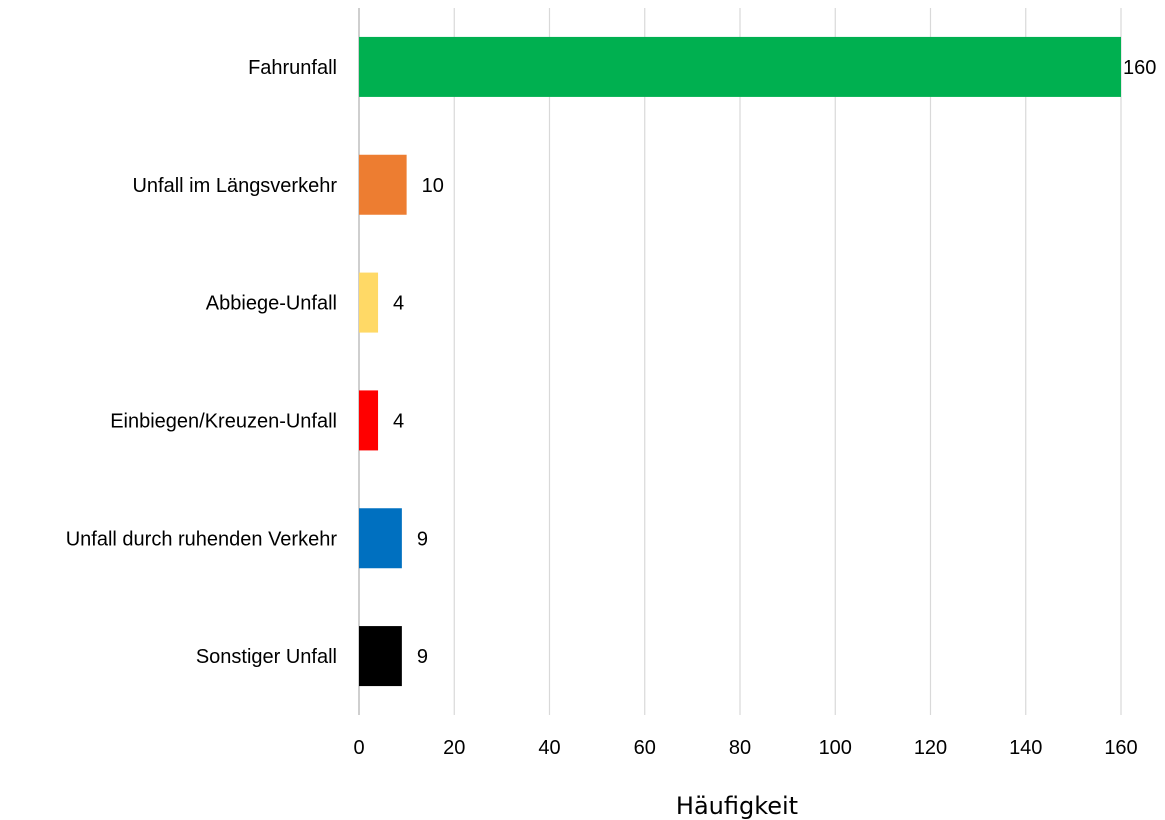  Describe the element at coordinates (454, 748) in the screenshot. I see `x-tick-label: 20` at that location.